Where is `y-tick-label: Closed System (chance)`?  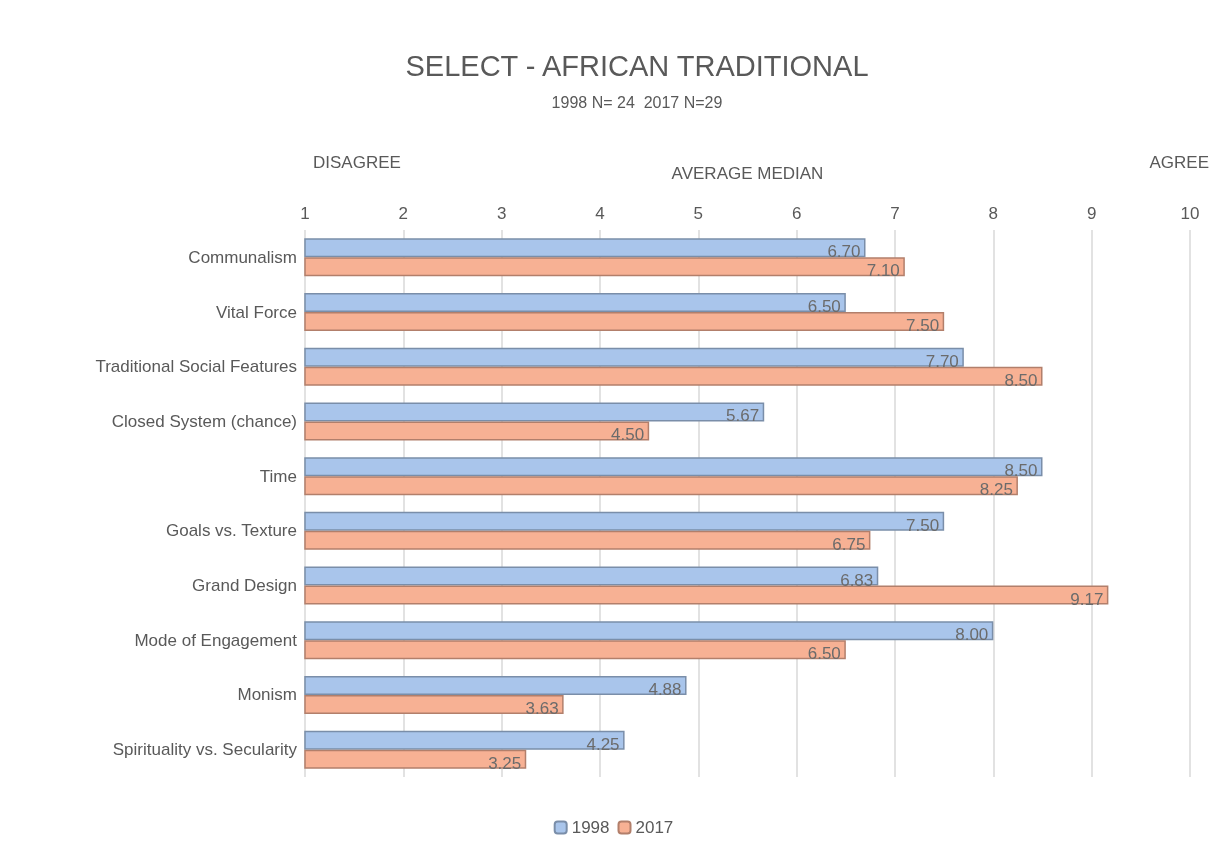
y-tick-label: Closed System (chance) is located at coordinates (204, 421).